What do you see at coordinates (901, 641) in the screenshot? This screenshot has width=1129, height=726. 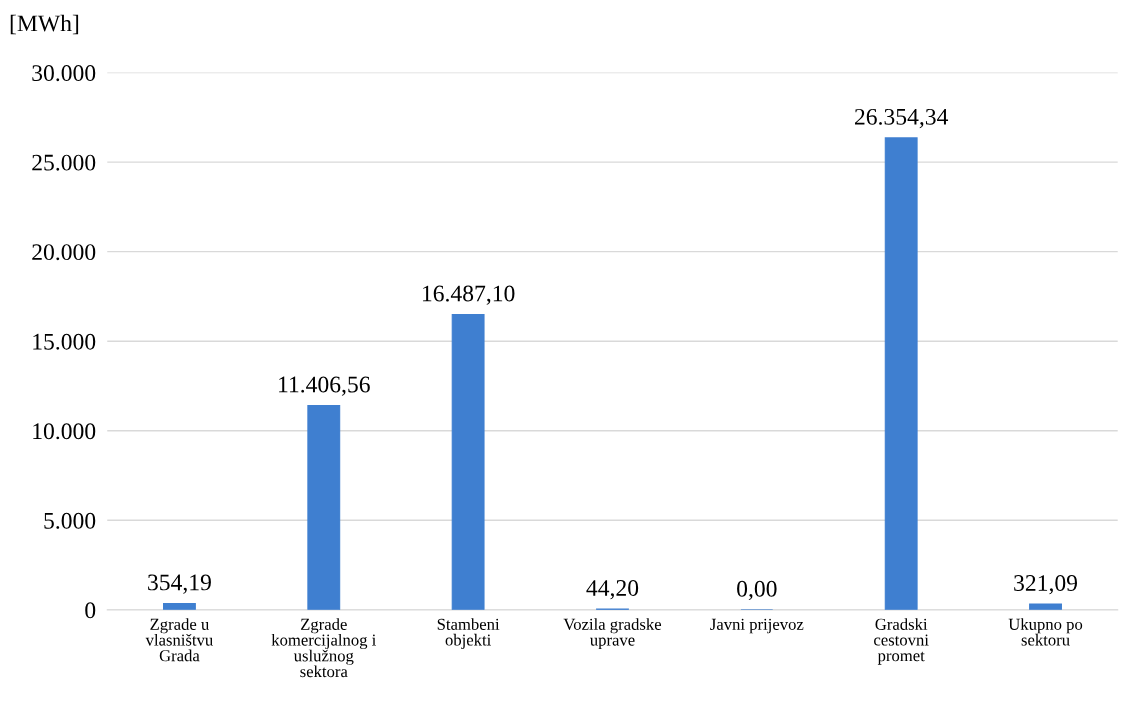 I see `x-tick-label: Gradski cestovni promet` at bounding box center [901, 641].